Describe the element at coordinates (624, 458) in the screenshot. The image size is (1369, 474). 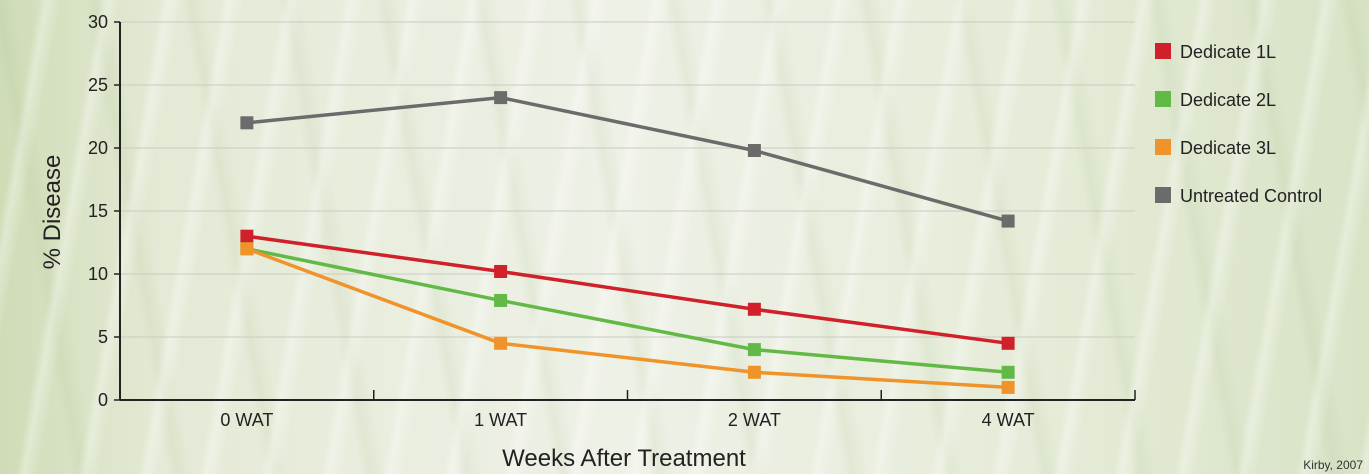
I see `x-axis-title: Weeks After Treatment` at that location.